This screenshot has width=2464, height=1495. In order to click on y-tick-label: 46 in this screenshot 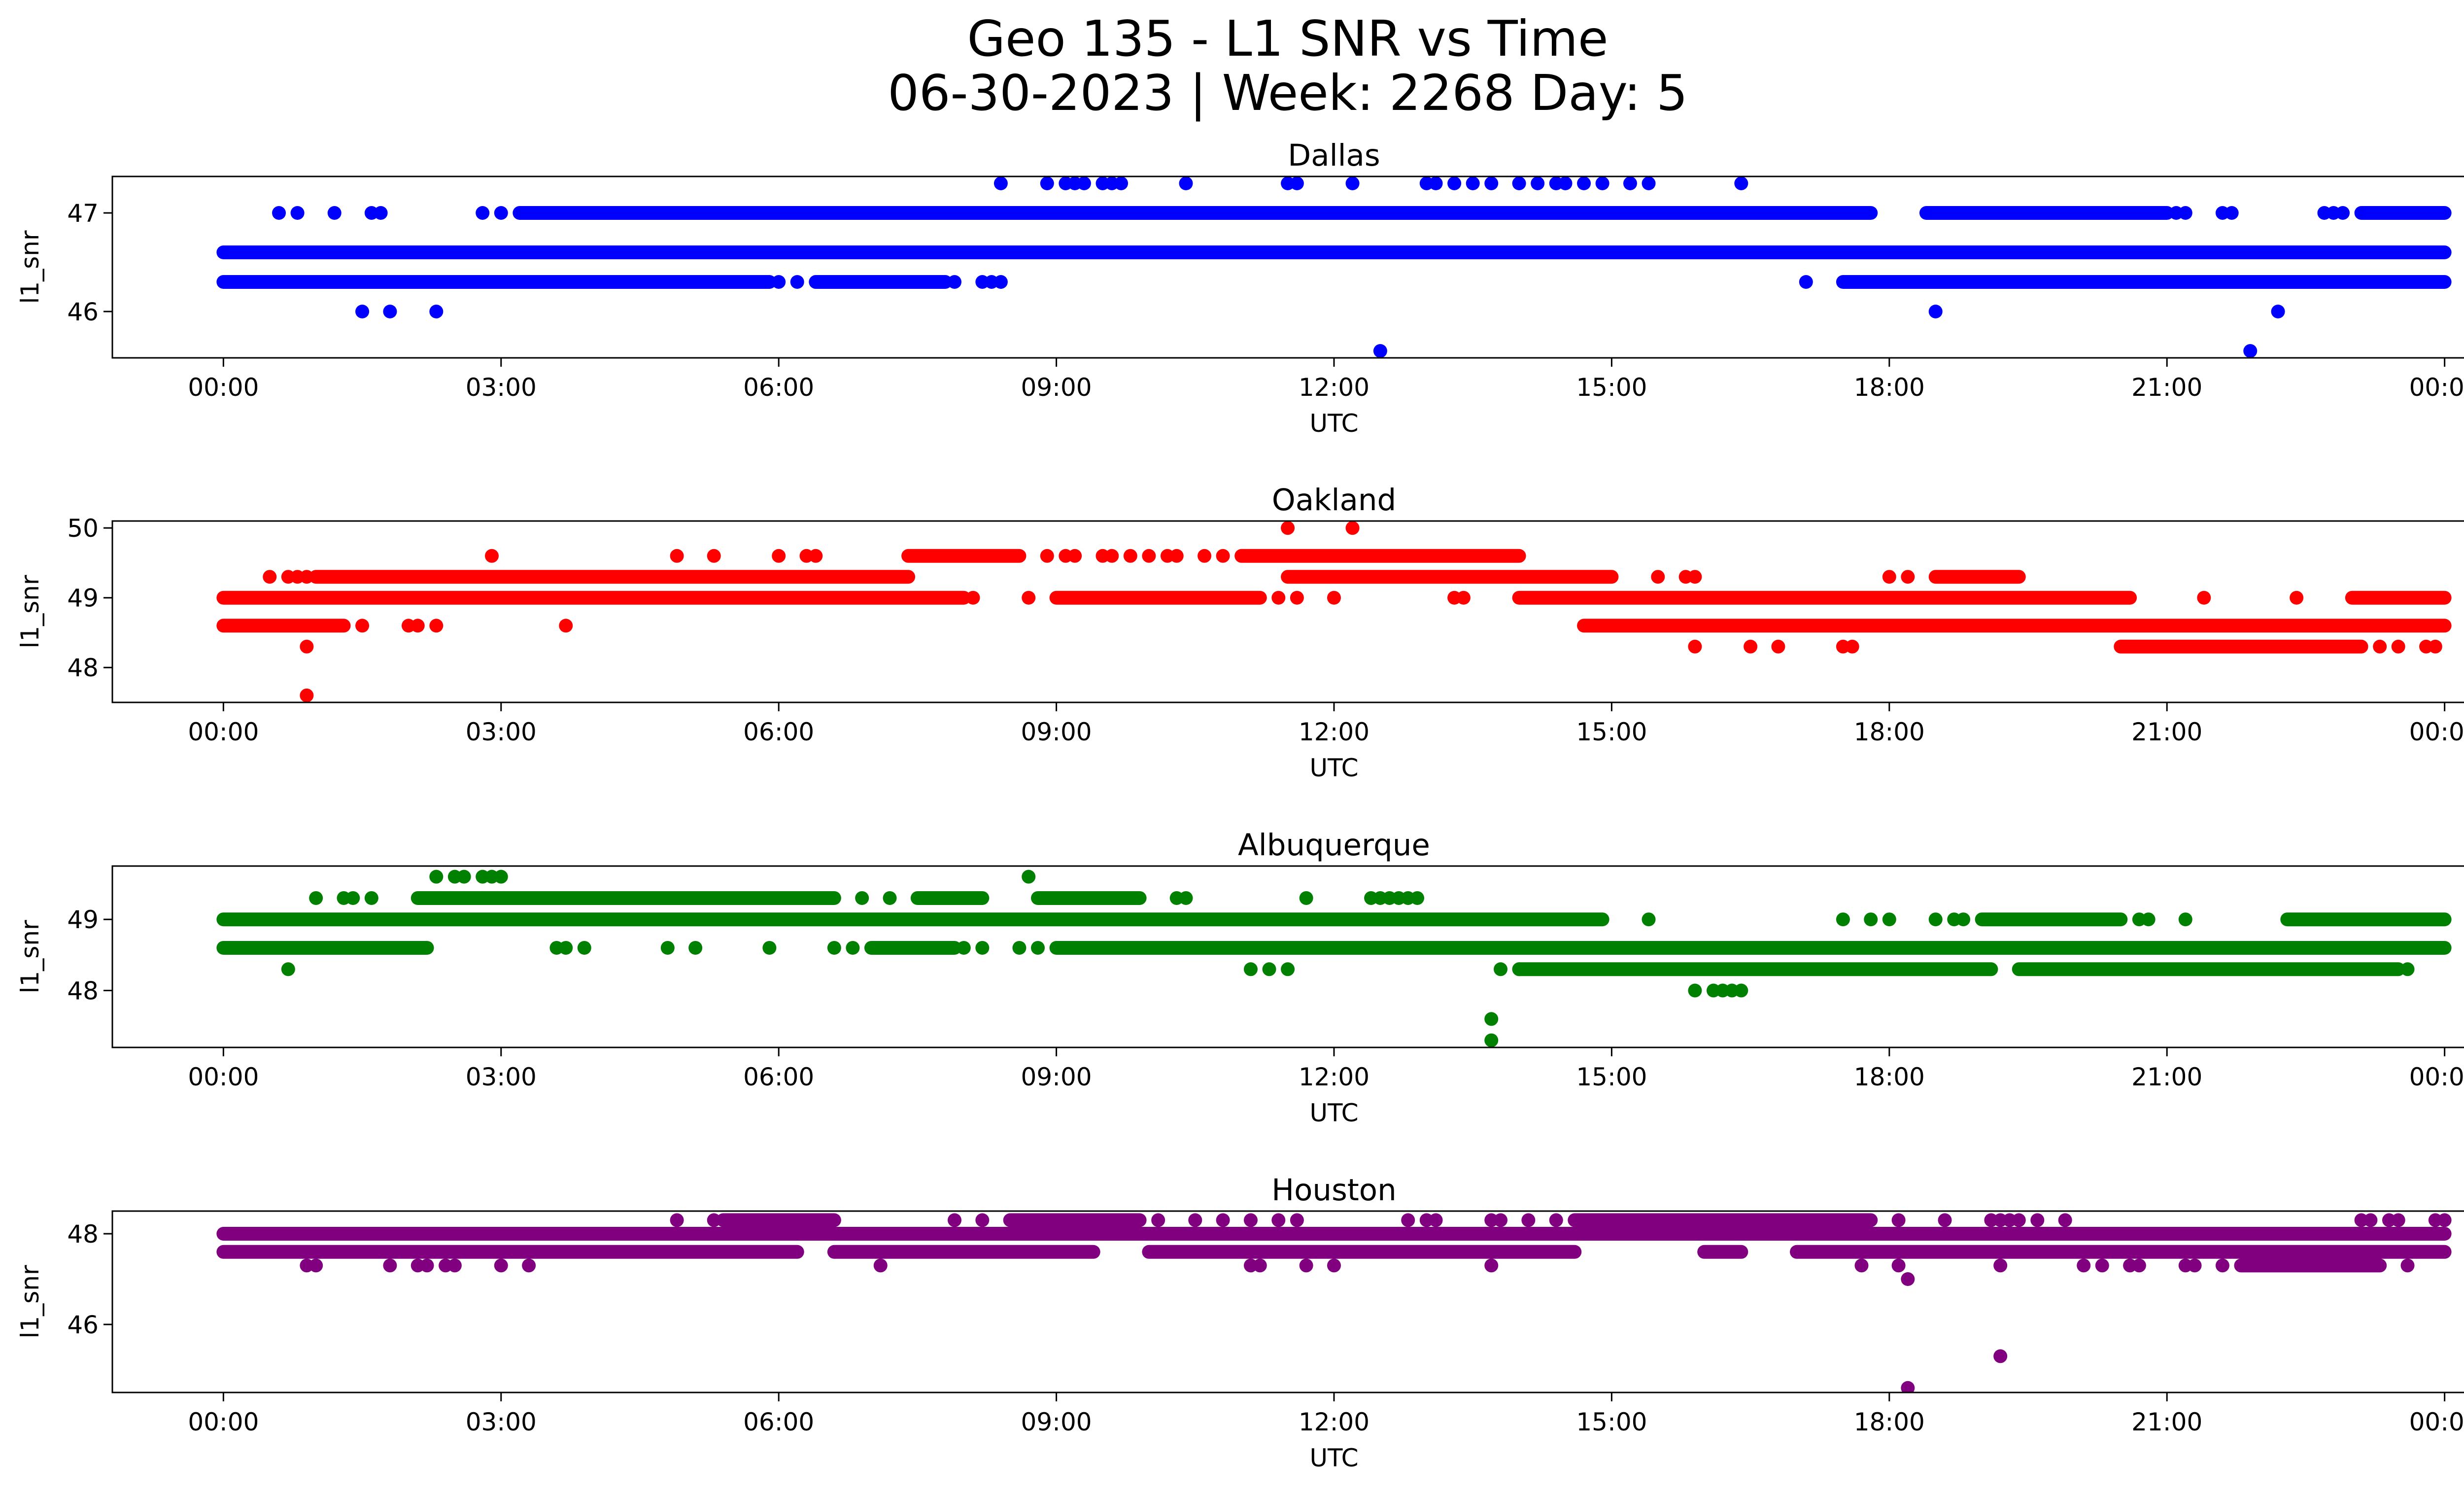, I will do `click(83, 1325)`.